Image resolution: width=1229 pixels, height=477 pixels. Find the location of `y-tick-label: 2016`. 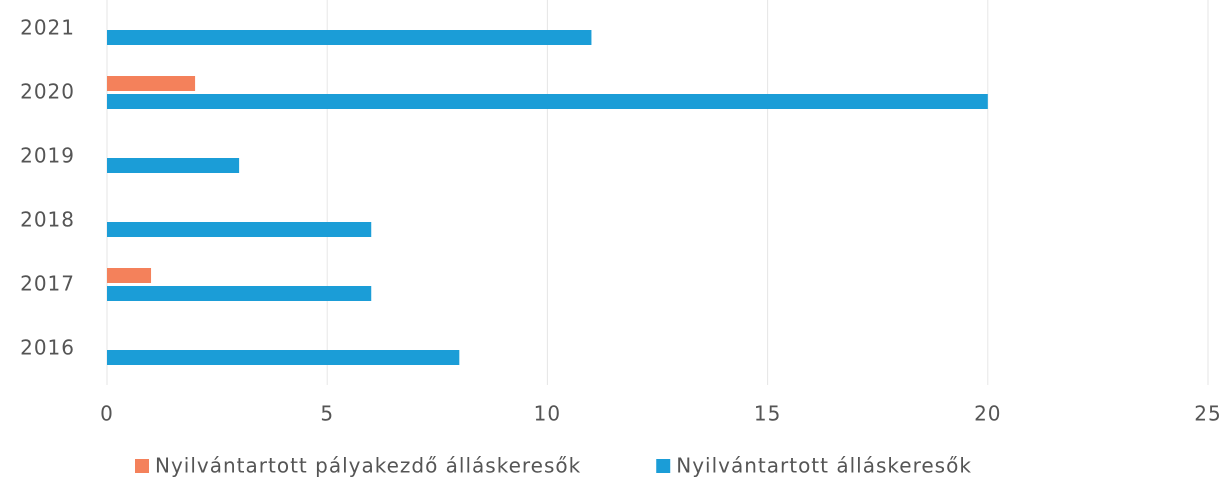

y-tick-label: 2016 is located at coordinates (47, 348).